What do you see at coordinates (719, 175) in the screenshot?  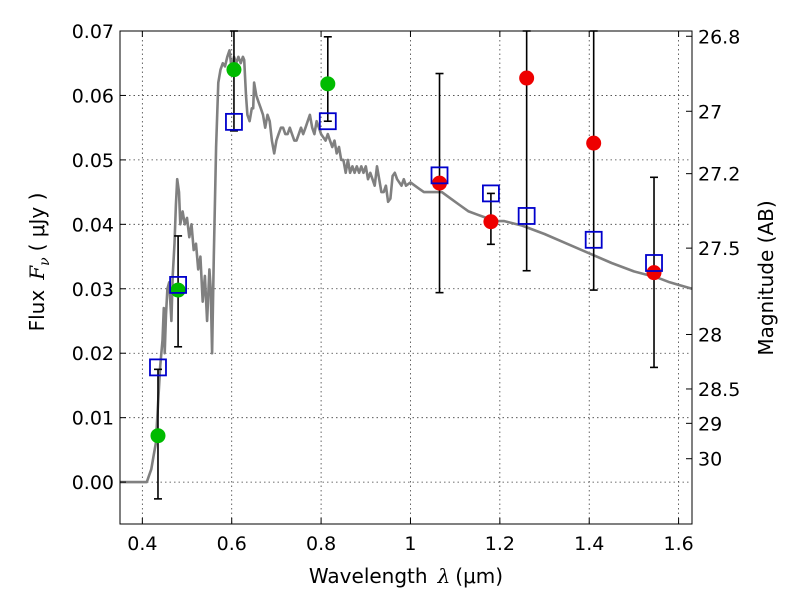 I see `right-tick-label: 27.2` at bounding box center [719, 175].